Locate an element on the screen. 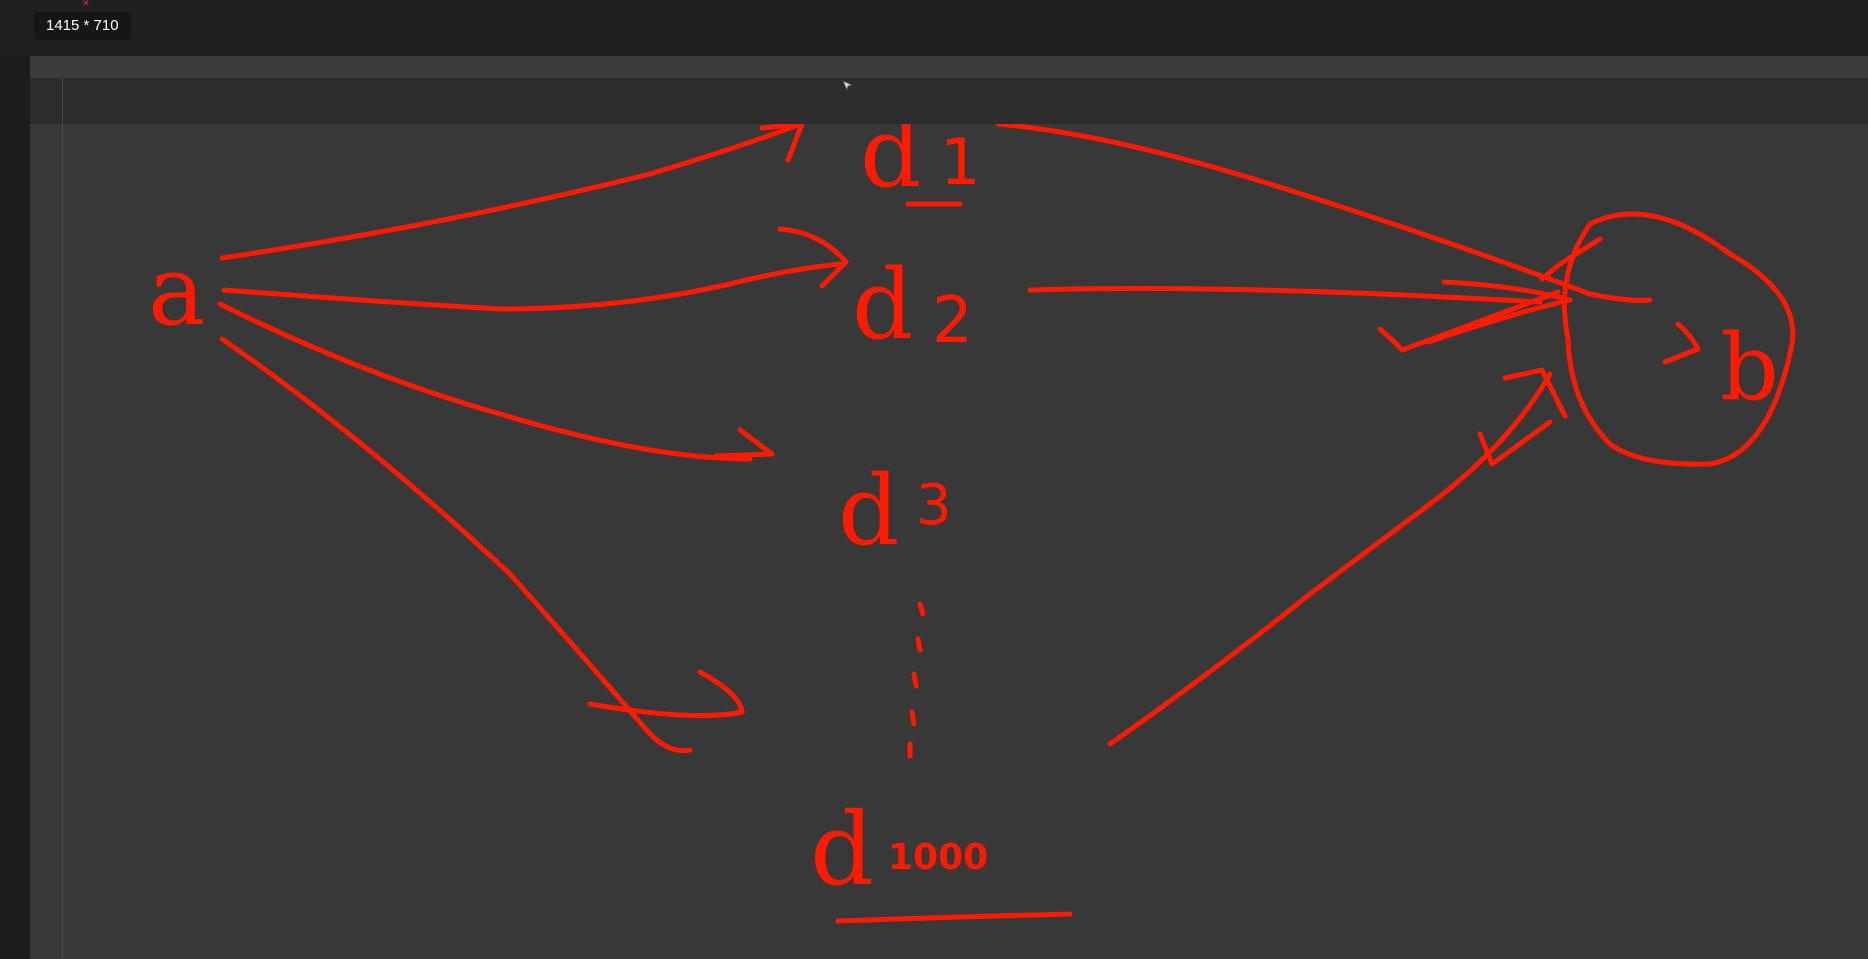 This screenshot has width=1868, height=959. edge-a-d2 is located at coordinates (535, 269).